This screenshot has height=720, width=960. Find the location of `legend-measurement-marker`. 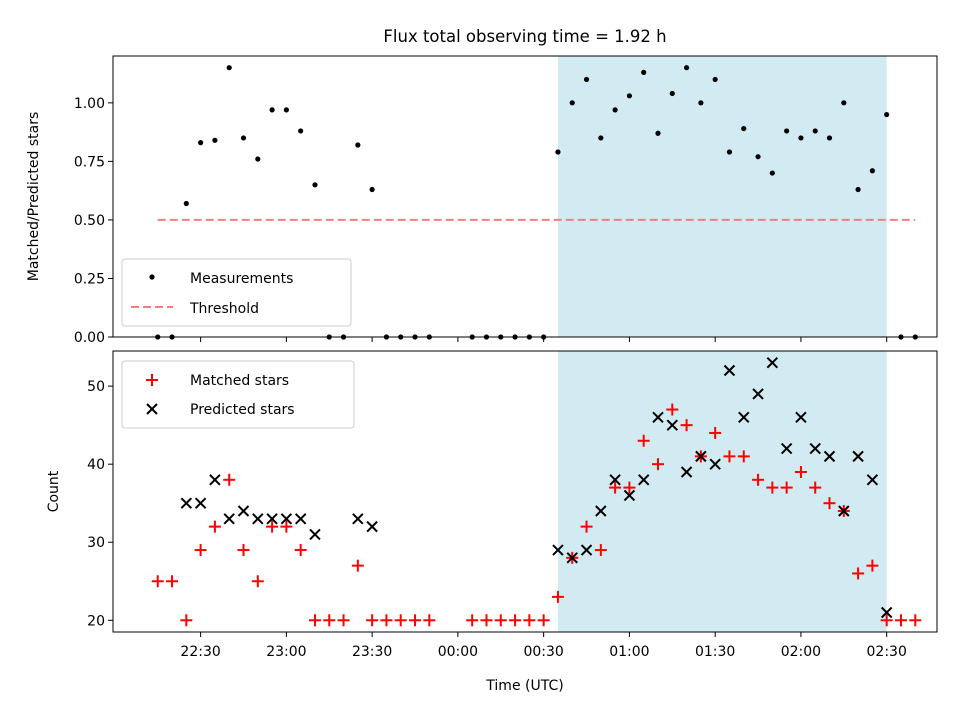

legend-measurement-marker is located at coordinates (152, 277).